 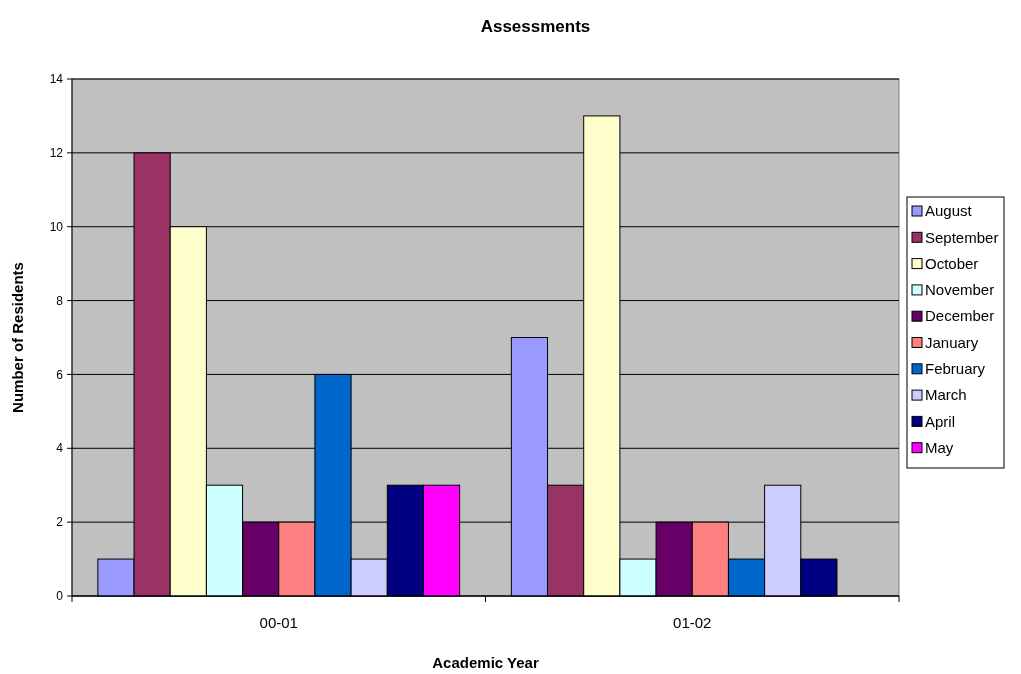 What do you see at coordinates (940, 421) in the screenshot?
I see `legend-label: April` at bounding box center [940, 421].